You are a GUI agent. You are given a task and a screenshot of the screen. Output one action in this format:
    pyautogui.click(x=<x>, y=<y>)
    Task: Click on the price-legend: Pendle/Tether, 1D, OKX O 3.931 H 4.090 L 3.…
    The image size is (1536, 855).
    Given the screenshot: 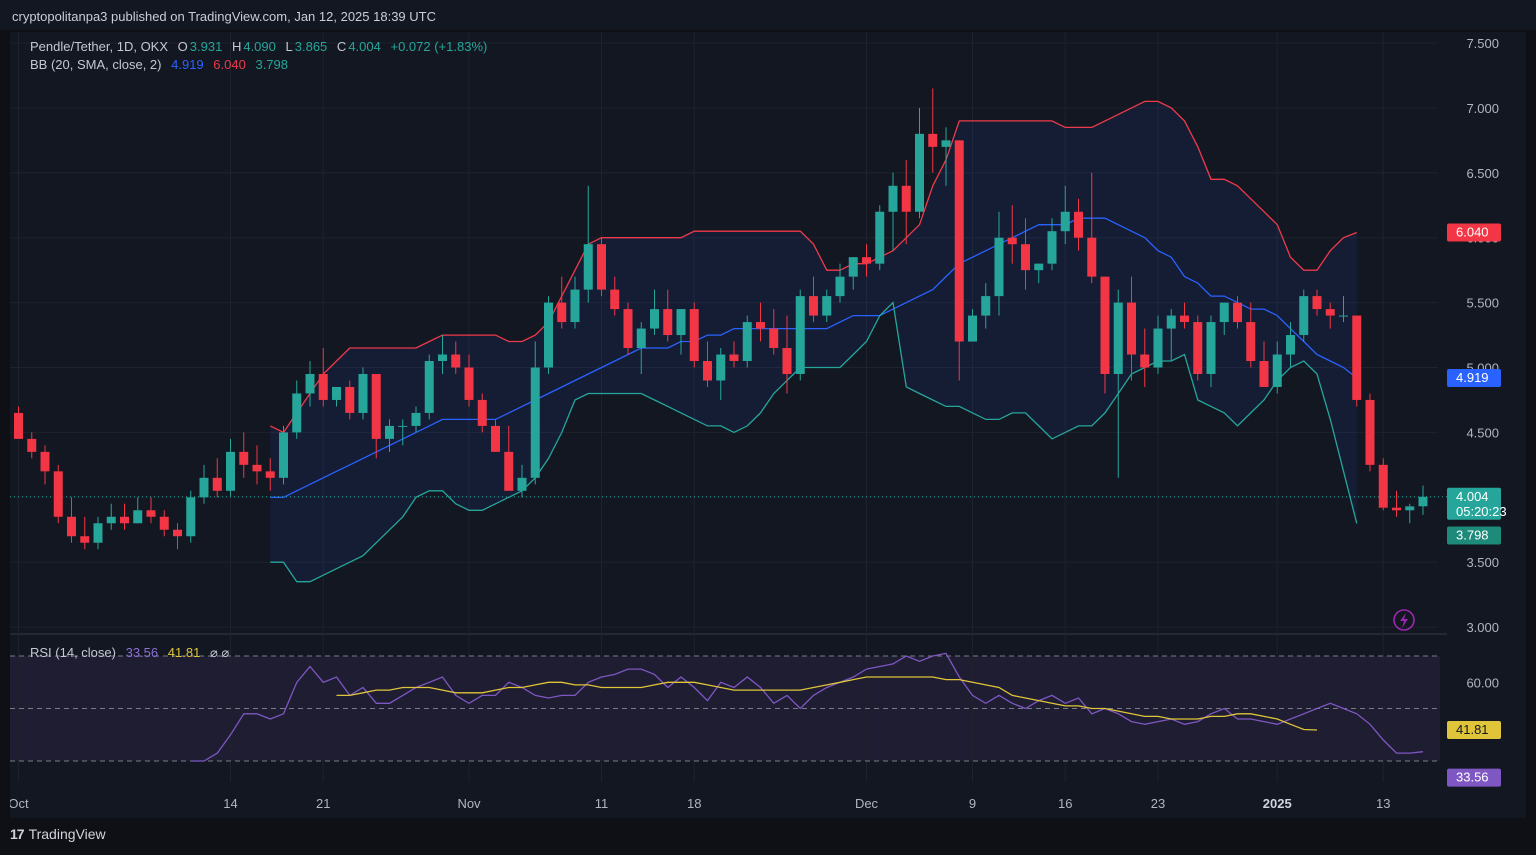 What is the action you would take?
    pyautogui.click(x=259, y=46)
    